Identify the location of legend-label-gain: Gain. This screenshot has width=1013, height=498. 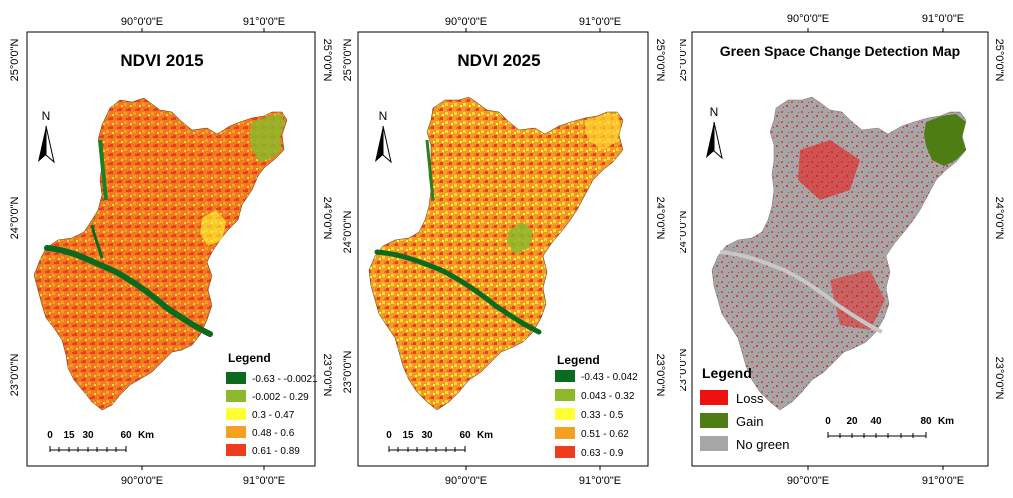
(749, 421).